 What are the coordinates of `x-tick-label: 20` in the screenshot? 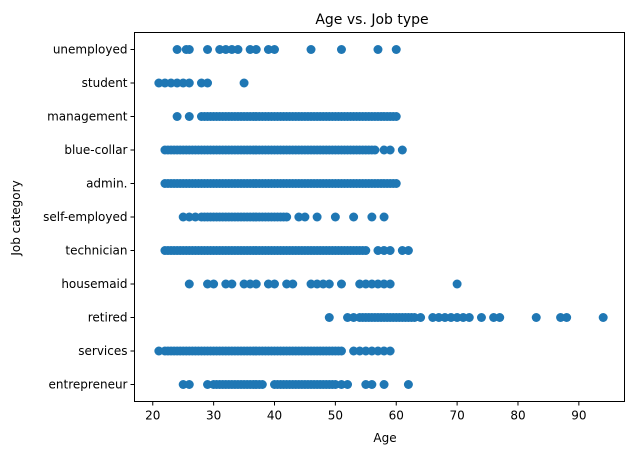 It's located at (152, 416).